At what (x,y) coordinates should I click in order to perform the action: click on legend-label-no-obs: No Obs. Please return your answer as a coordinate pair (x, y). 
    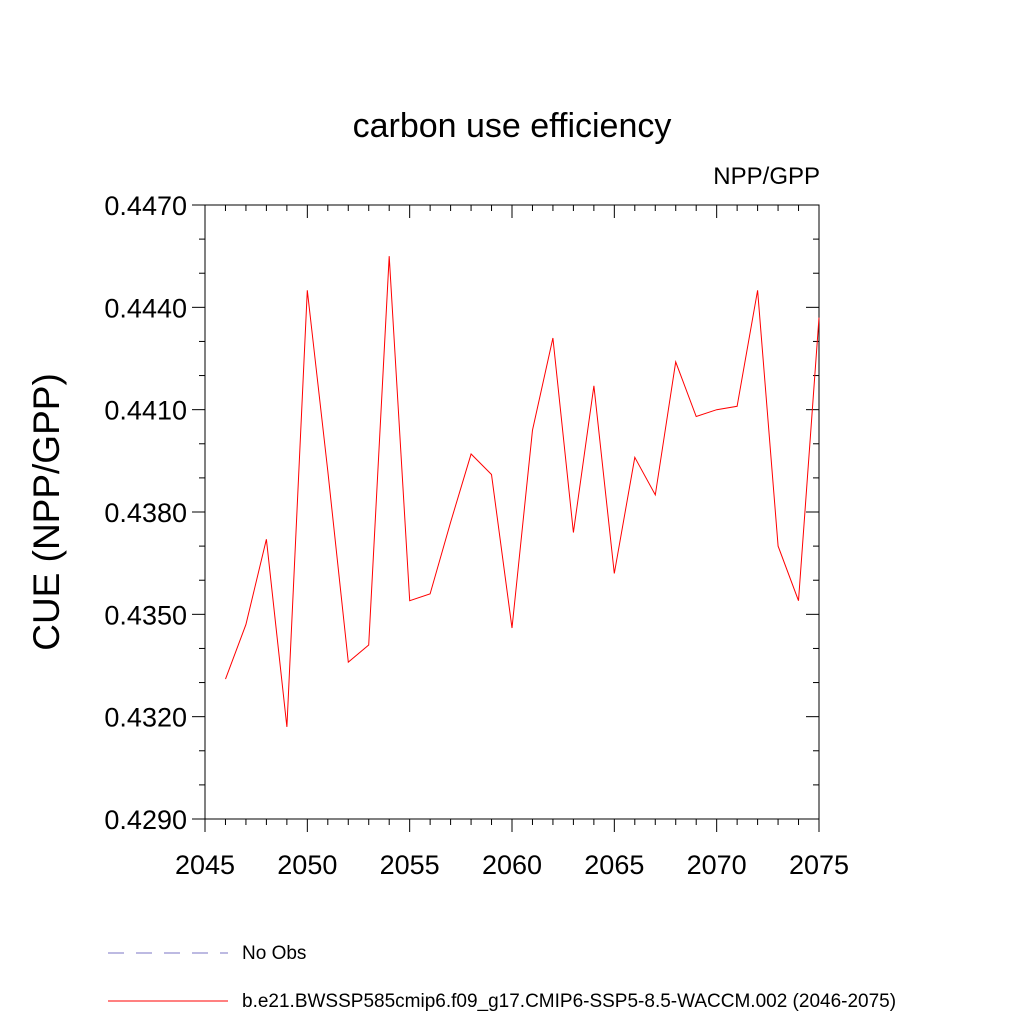
    Looking at the image, I should click on (274, 953).